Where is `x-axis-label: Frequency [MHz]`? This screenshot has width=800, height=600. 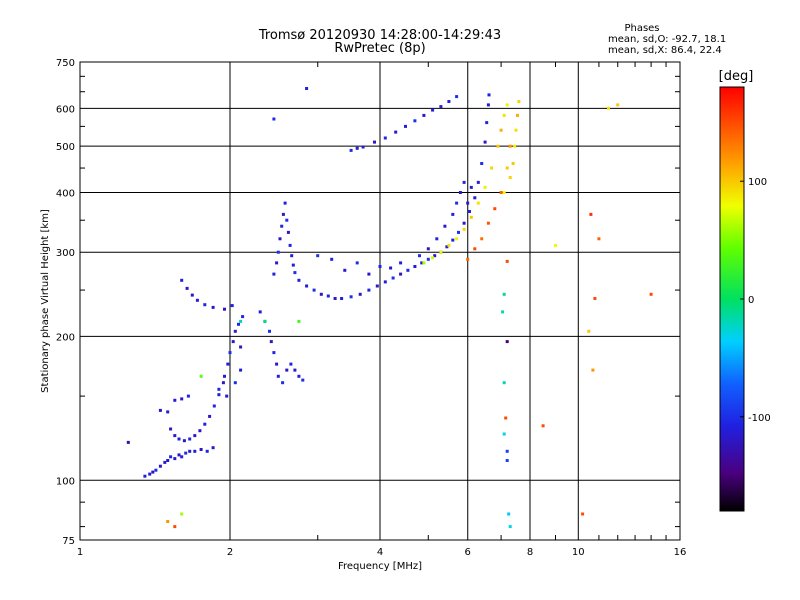
x-axis-label: Frequency [MHz] is located at coordinates (380, 566).